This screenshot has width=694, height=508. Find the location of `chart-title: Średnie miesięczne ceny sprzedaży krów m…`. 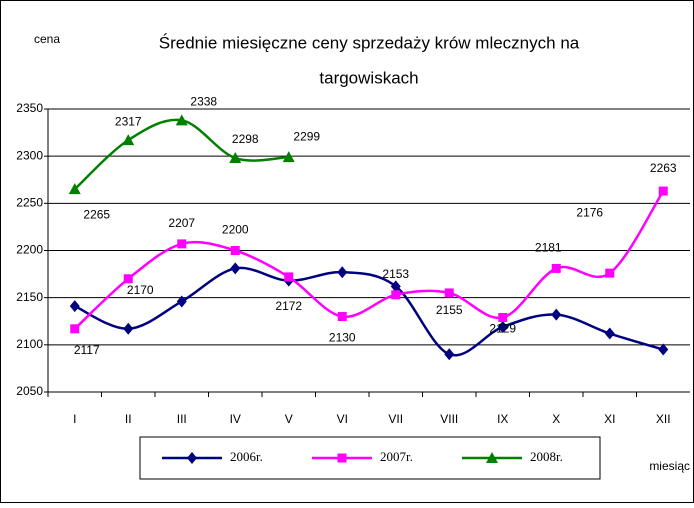

chart-title: Średnie miesięczne ceny sprzedaży krów m… is located at coordinates (369, 42).